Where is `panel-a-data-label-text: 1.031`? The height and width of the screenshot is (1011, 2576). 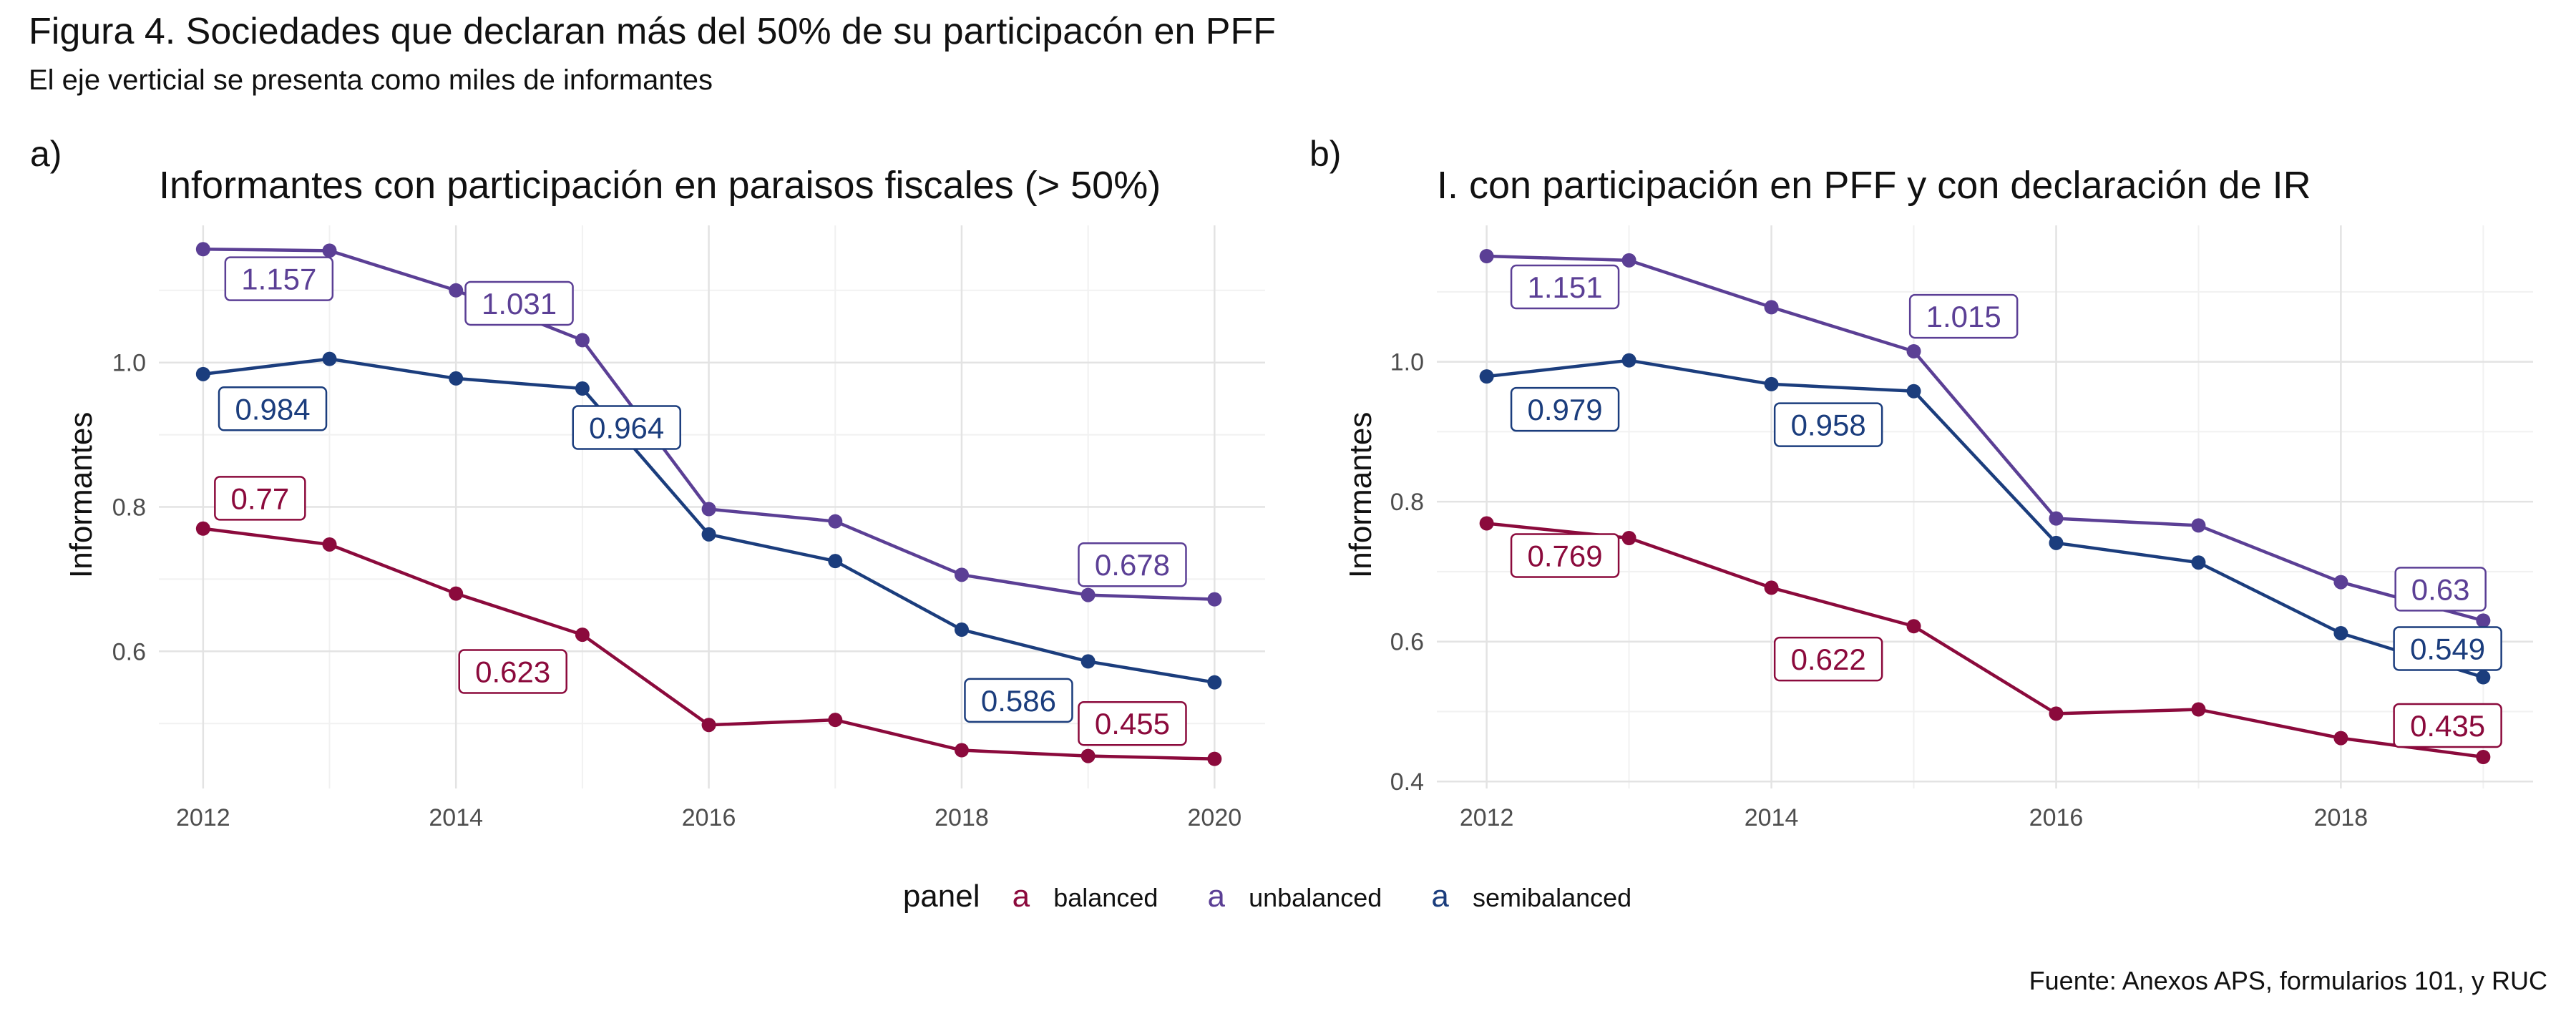 panel-a-data-label-text: 1.031 is located at coordinates (519, 304).